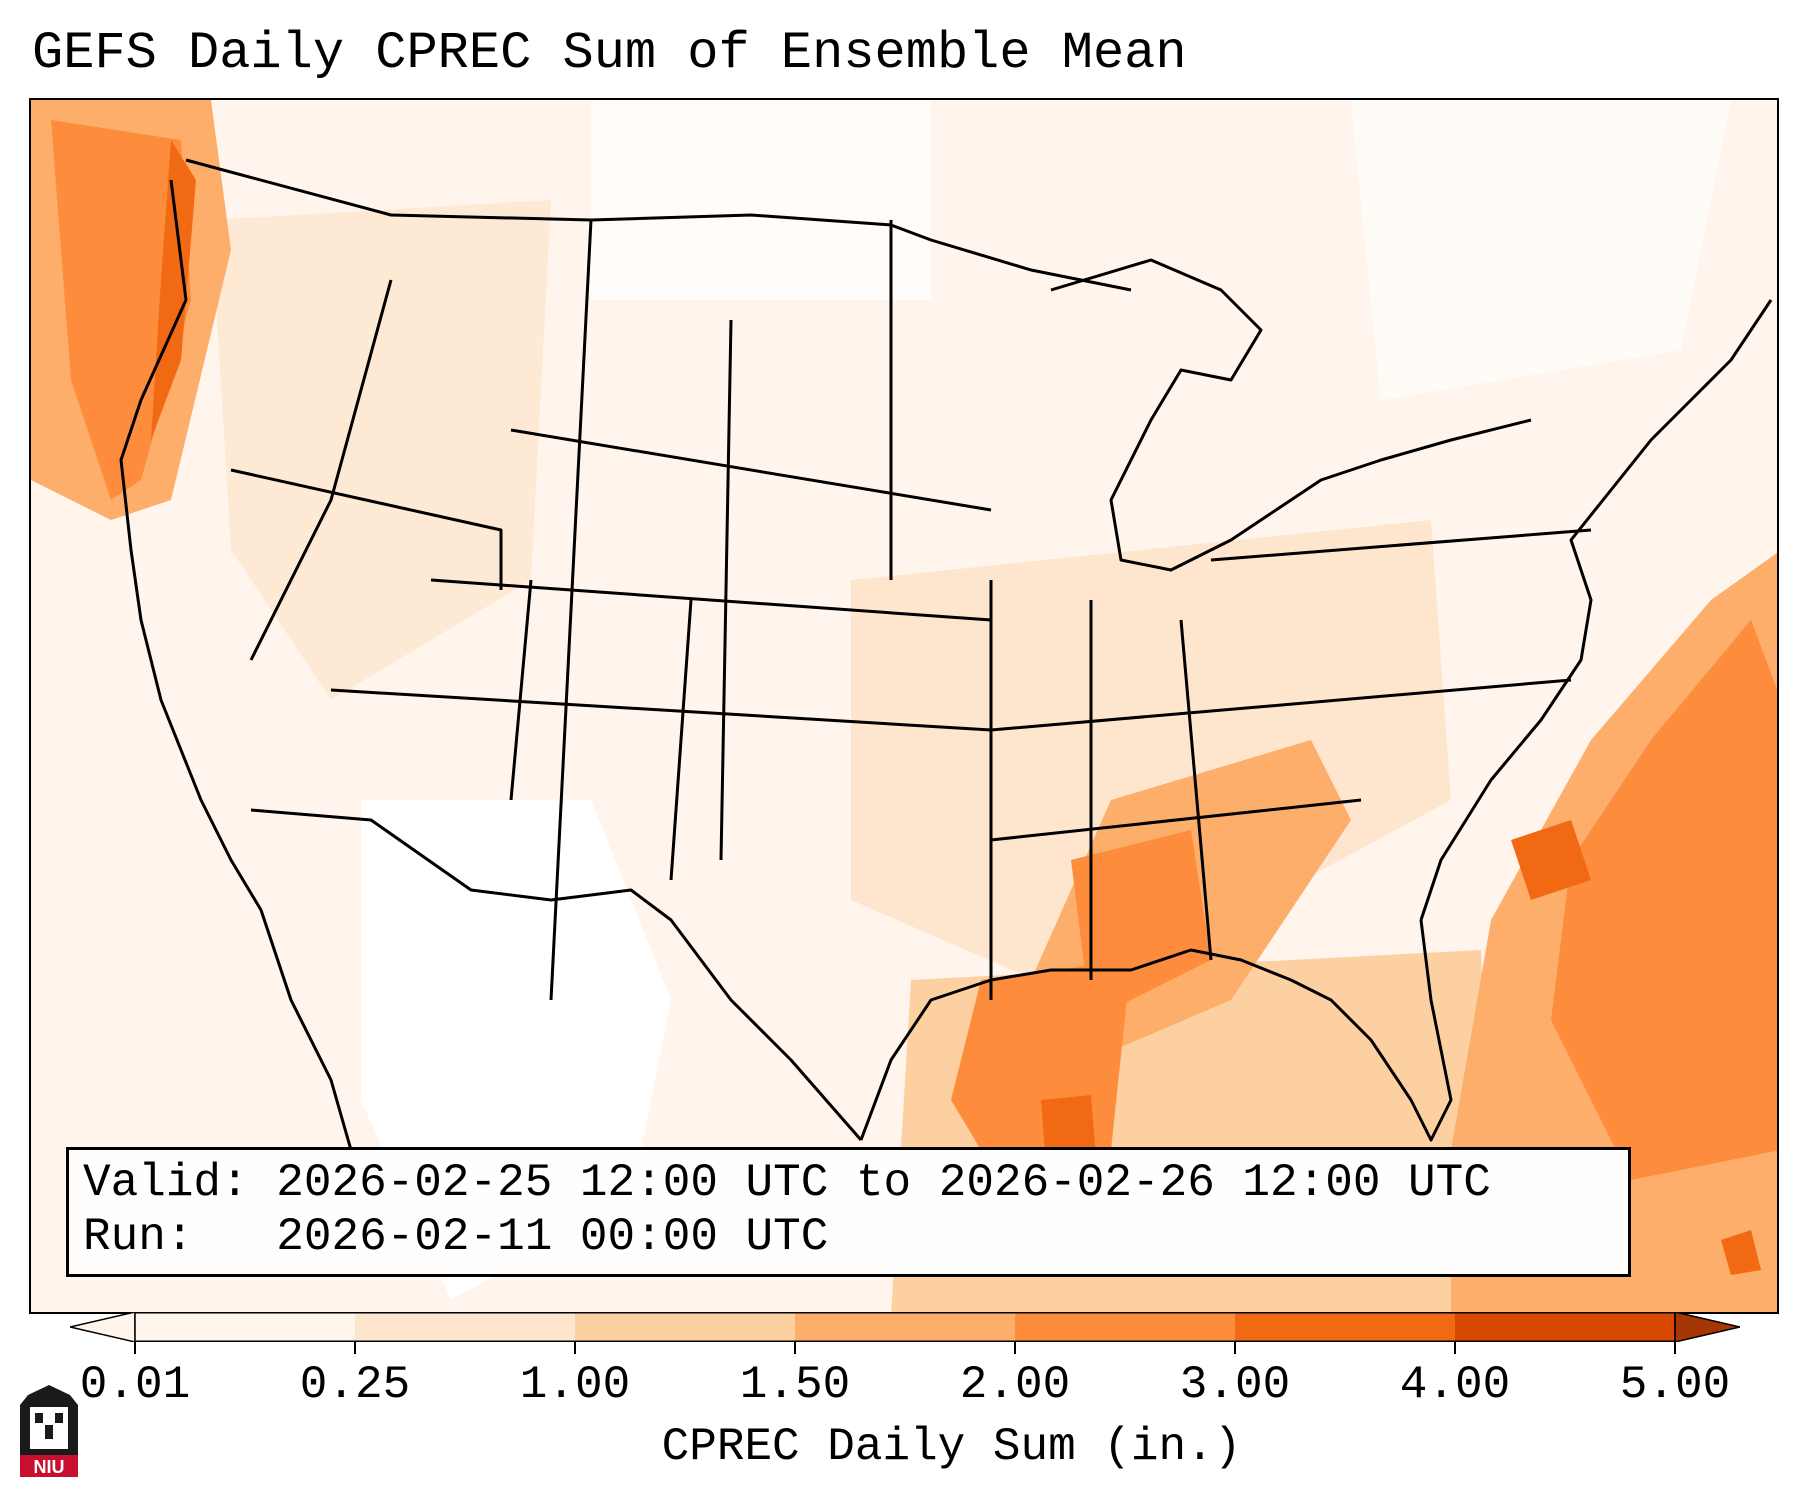  Describe the element at coordinates (355, 1385) in the screenshot. I see `colorbar-tick-label: 0.25` at that location.